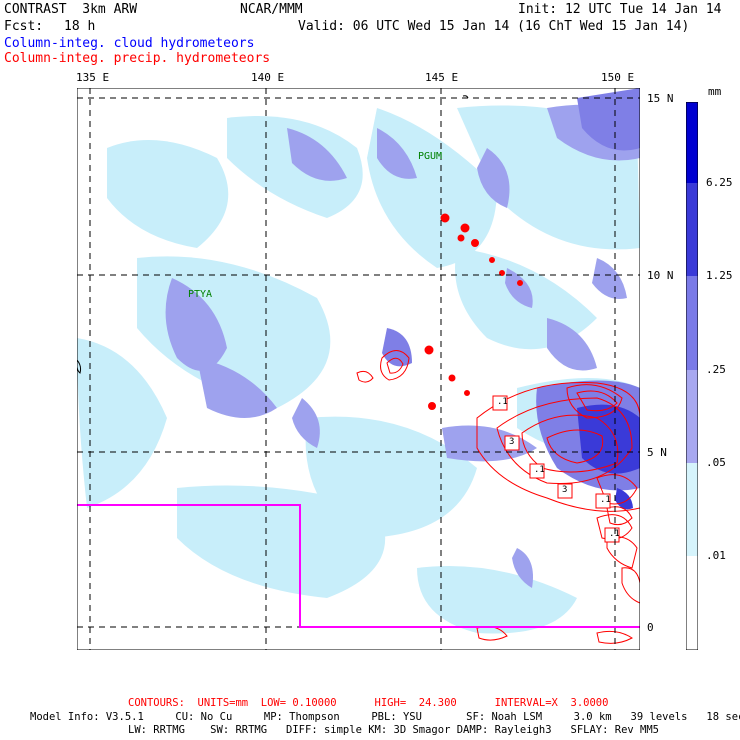 This screenshot has height=740, width=740. Describe the element at coordinates (358, 566) in the screenshot. I see `inner-domain-box` at that location.